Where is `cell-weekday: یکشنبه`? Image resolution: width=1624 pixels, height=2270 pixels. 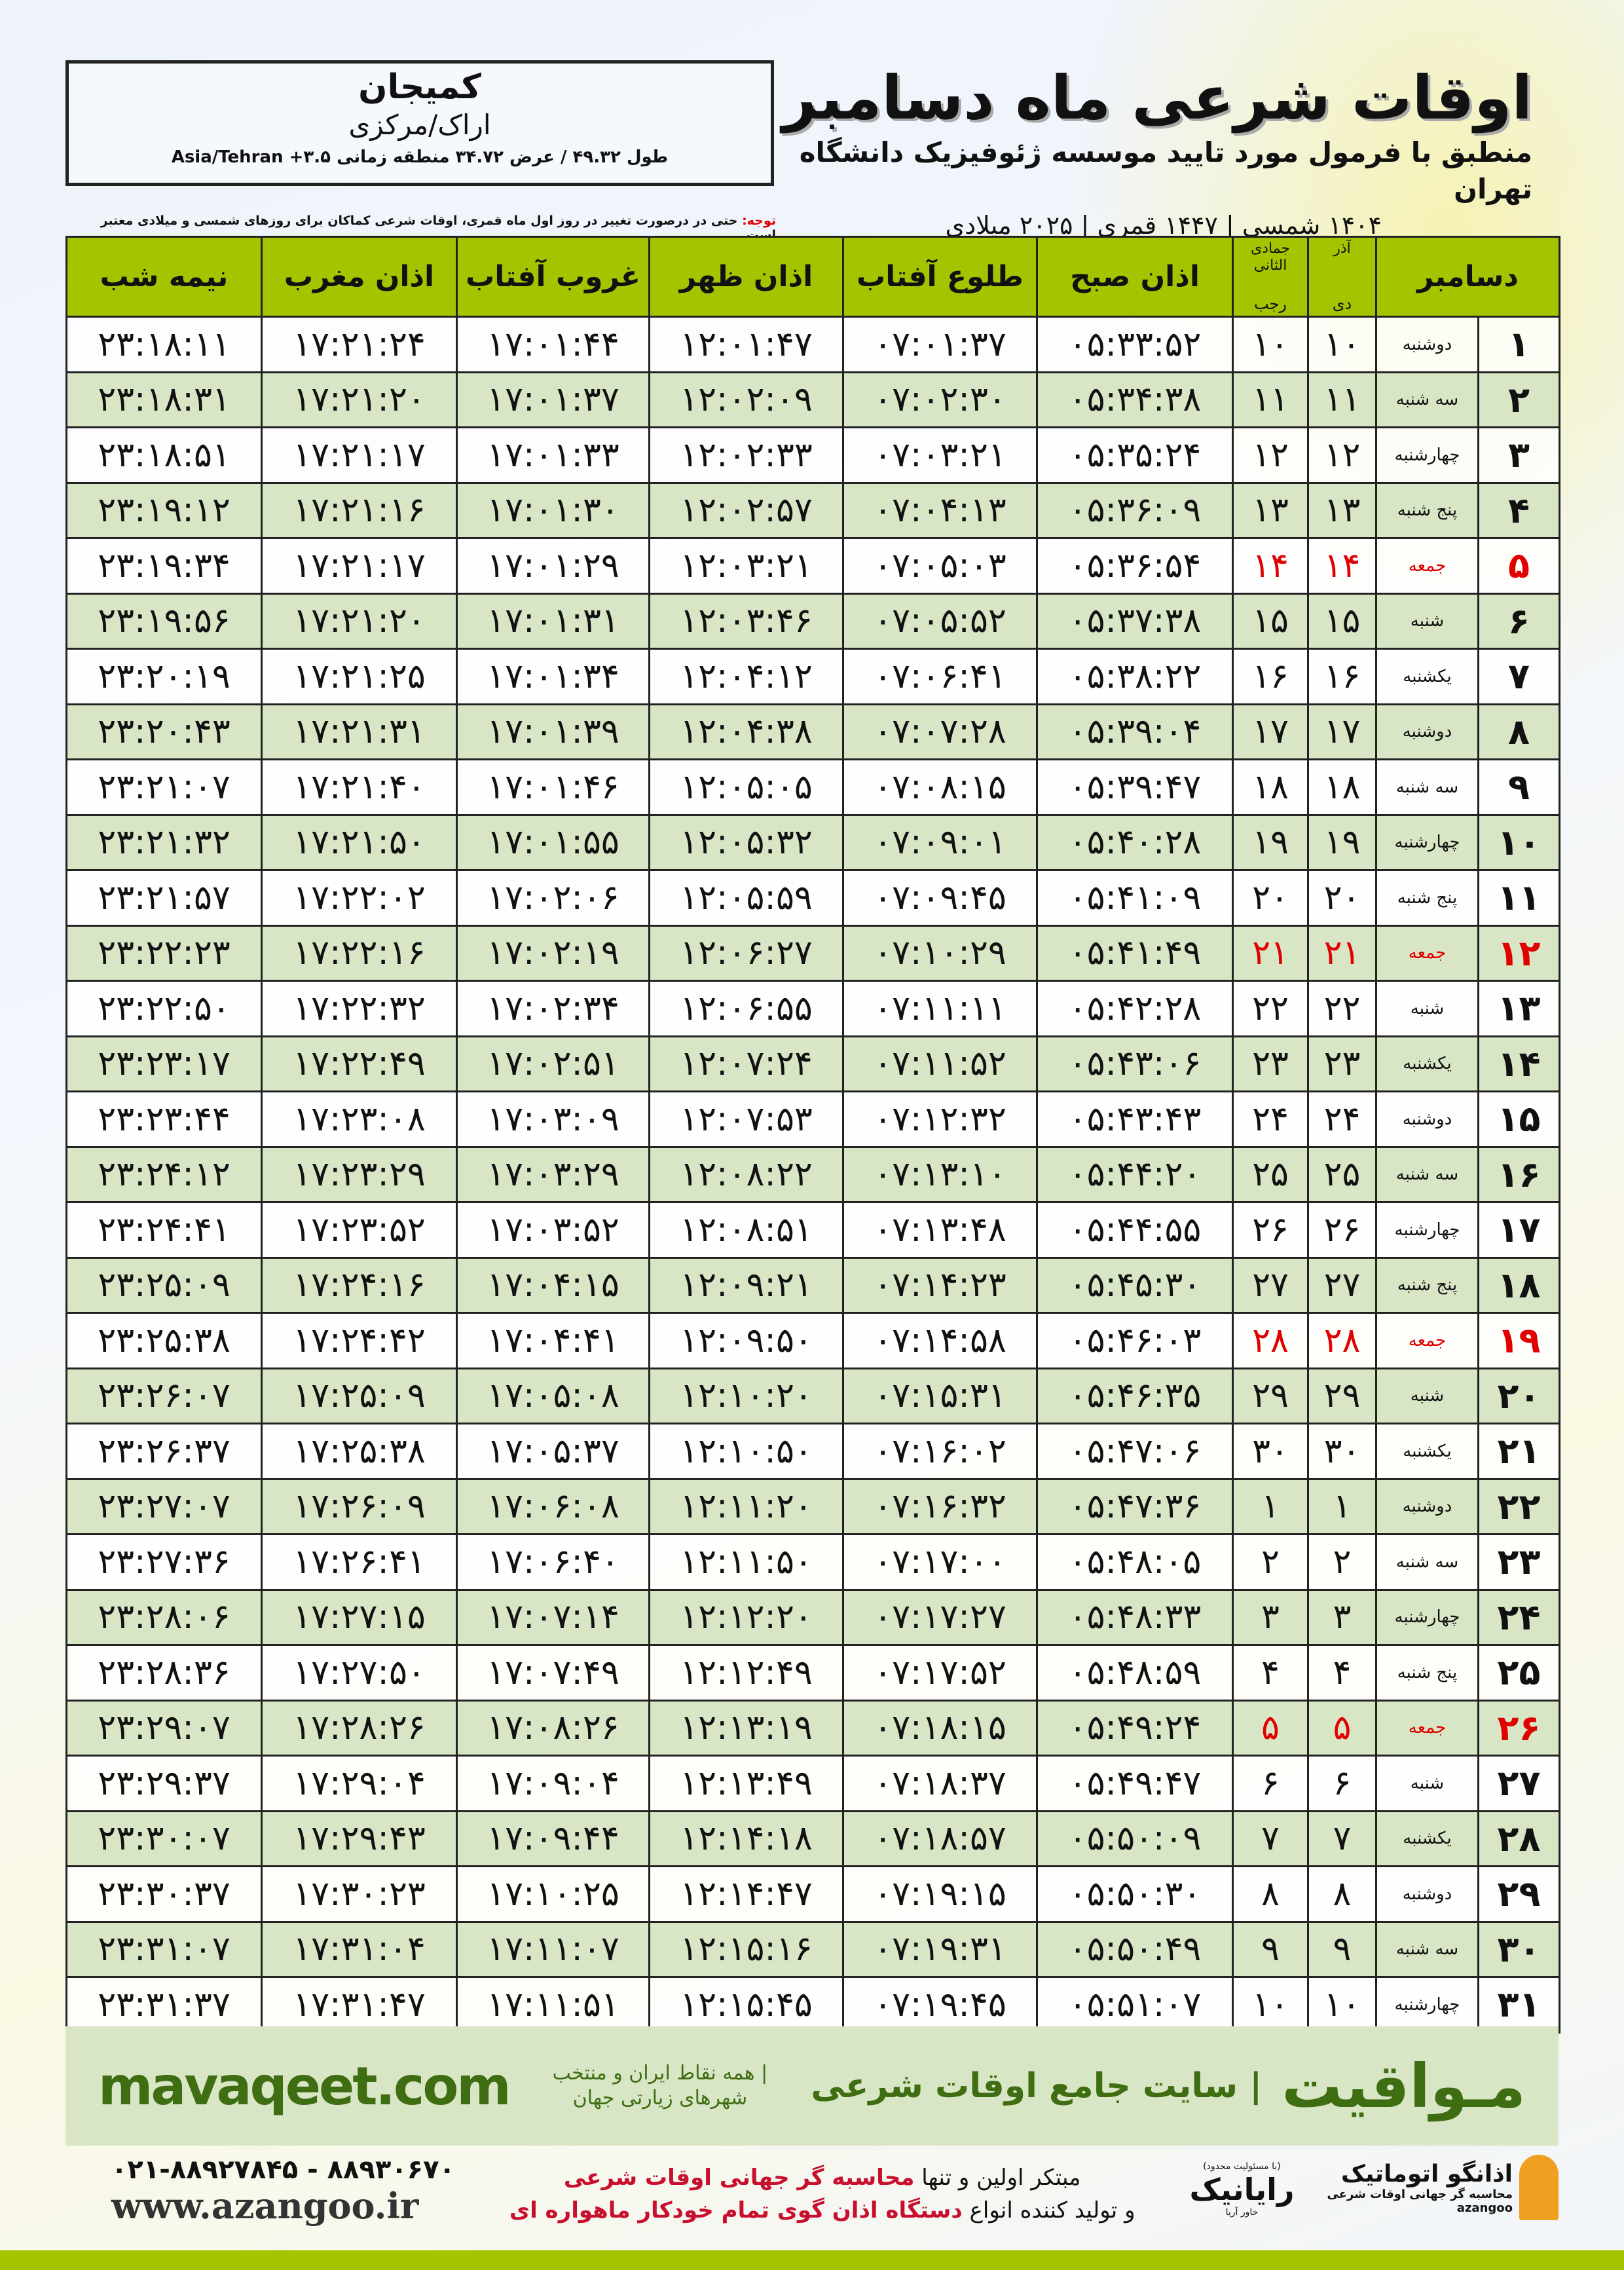 cell-weekday: یکشنبه is located at coordinates (1427, 1451).